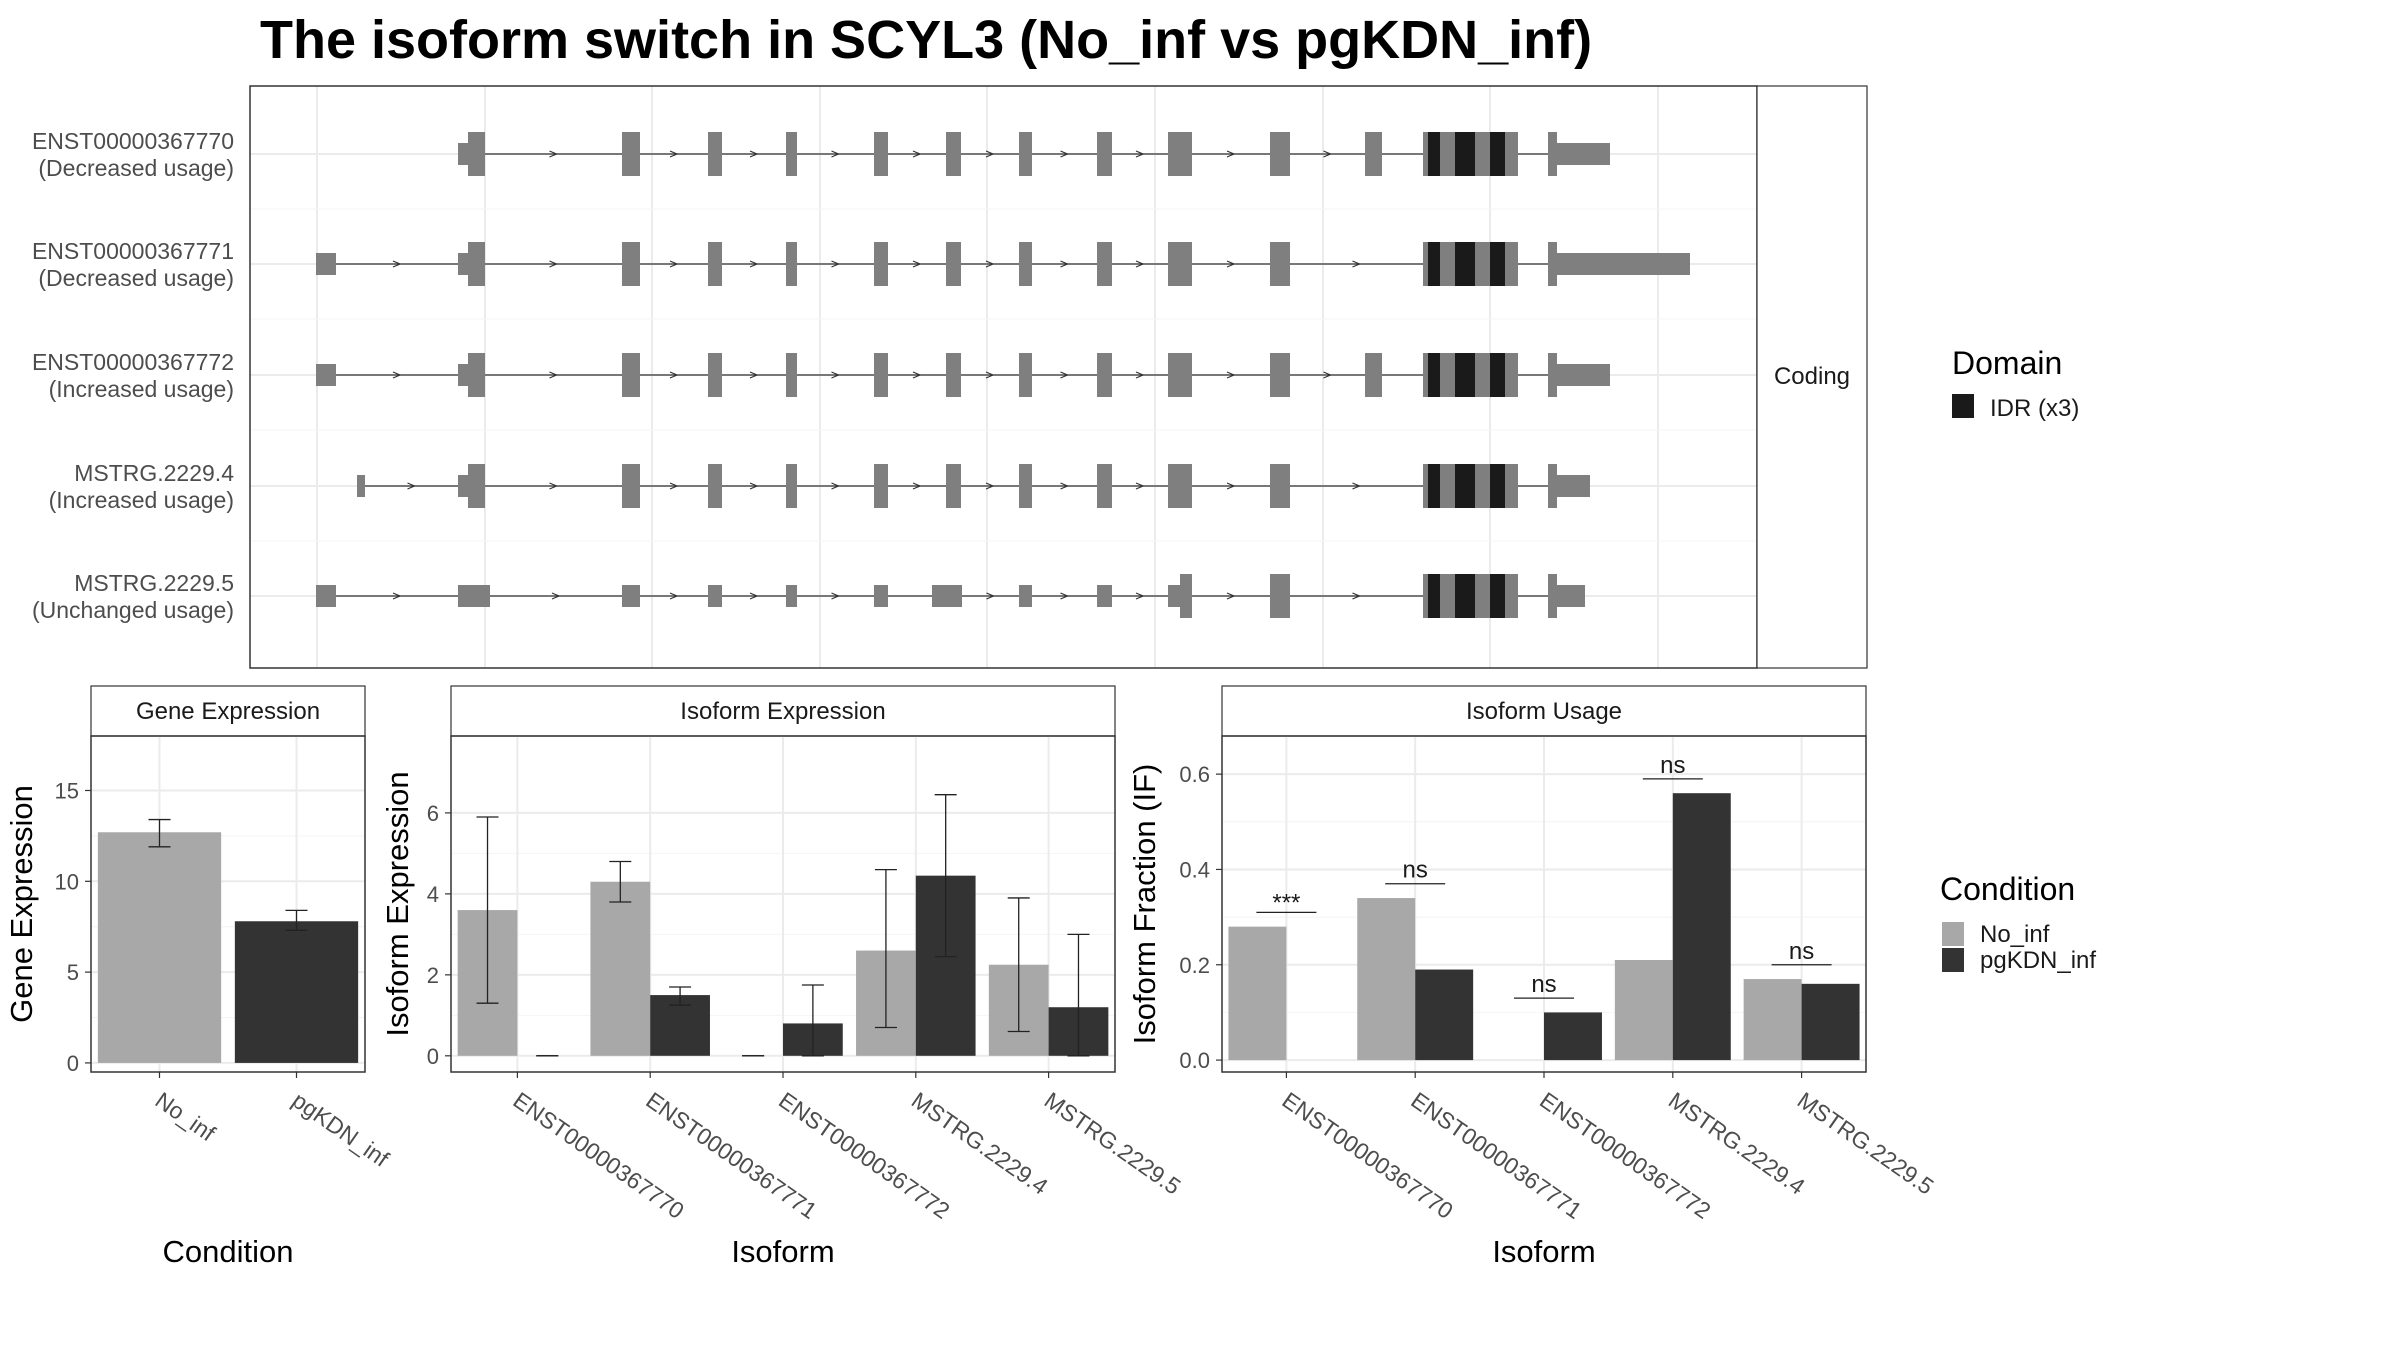 The width and height of the screenshot is (2400, 1350). Describe the element at coordinates (341, 1129) in the screenshot. I see `x-tick-label: pgKDN_inf` at that location.